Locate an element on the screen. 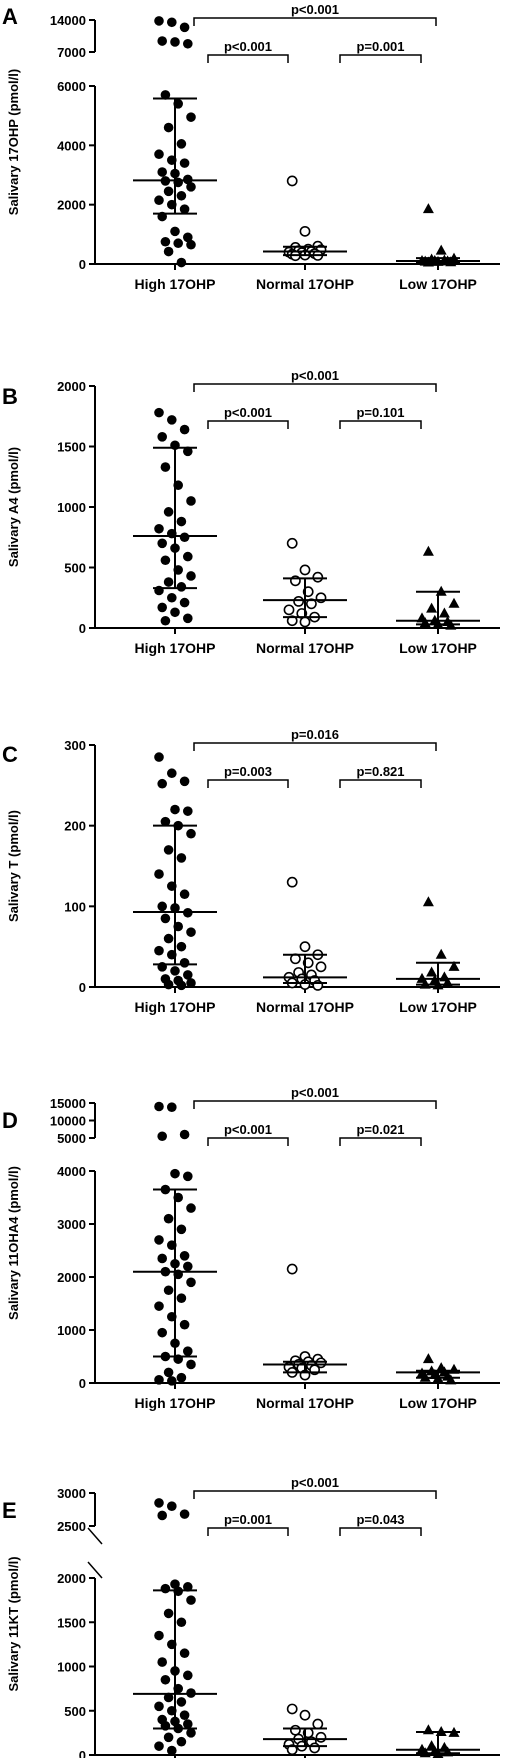  y-tick-label: 1500 is located at coordinates (71, 447).